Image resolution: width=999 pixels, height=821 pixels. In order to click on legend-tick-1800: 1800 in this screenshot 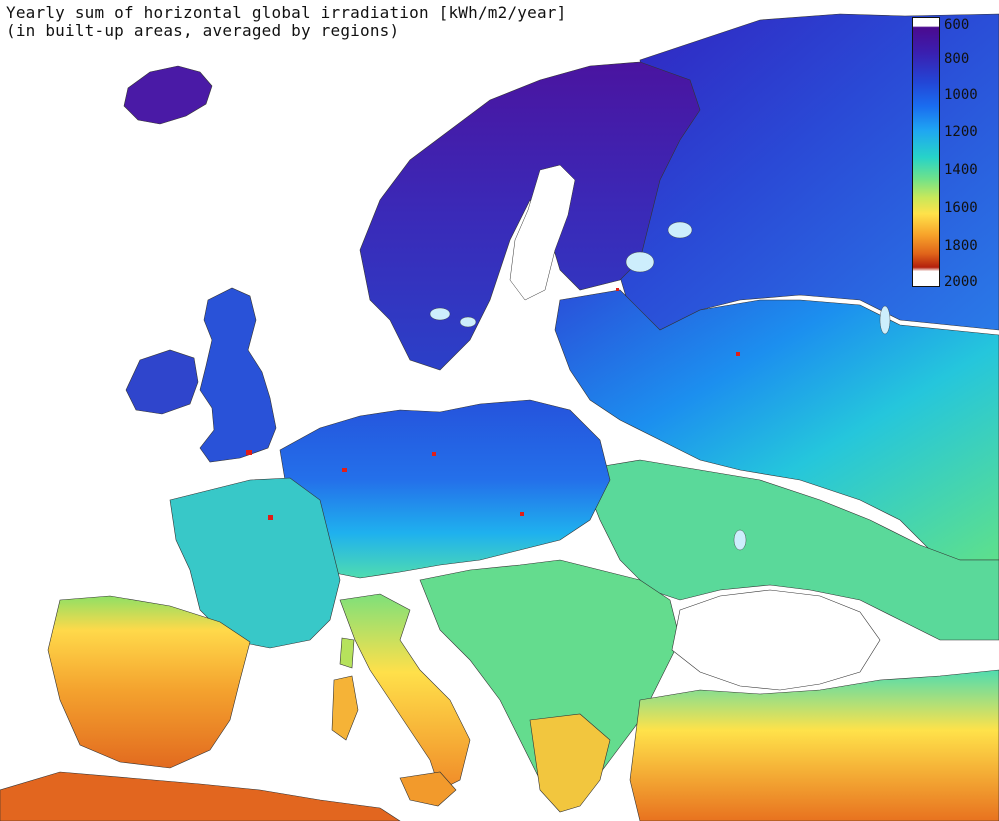, I will do `click(961, 246)`.